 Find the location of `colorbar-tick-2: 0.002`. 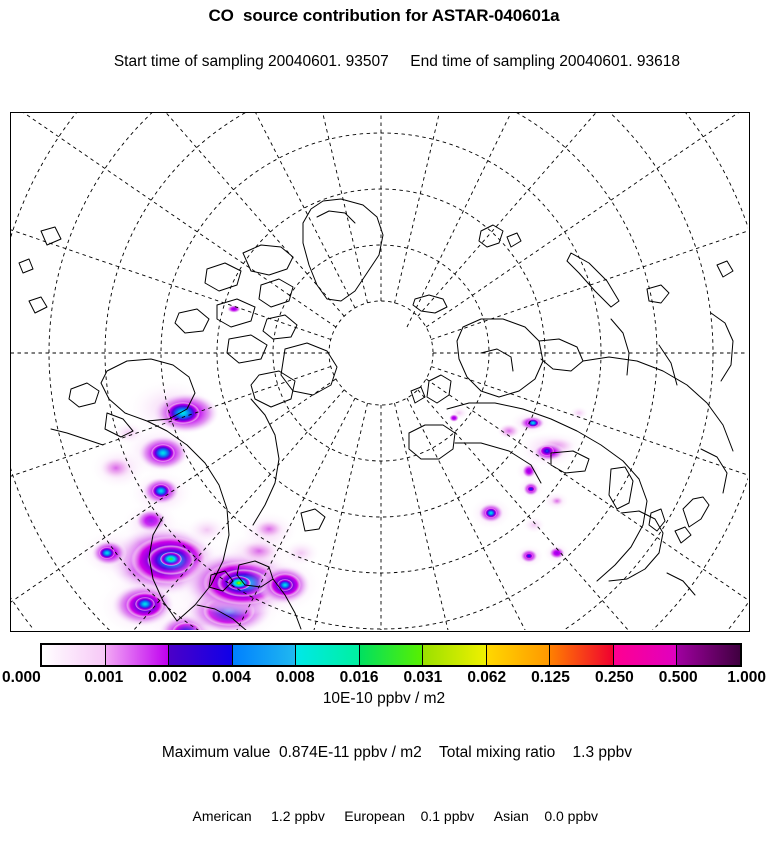

colorbar-tick-2: 0.002 is located at coordinates (168, 677).